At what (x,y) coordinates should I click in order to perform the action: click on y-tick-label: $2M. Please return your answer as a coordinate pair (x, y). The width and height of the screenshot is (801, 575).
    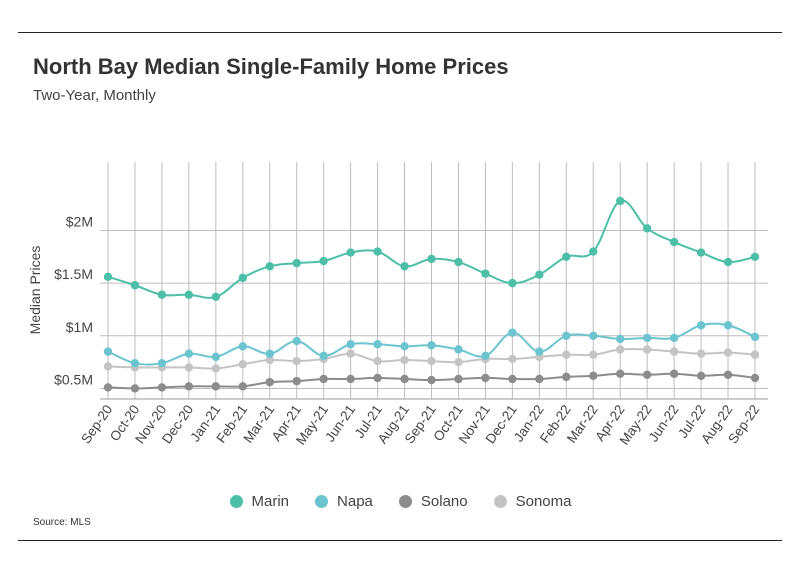
    Looking at the image, I should click on (79, 221).